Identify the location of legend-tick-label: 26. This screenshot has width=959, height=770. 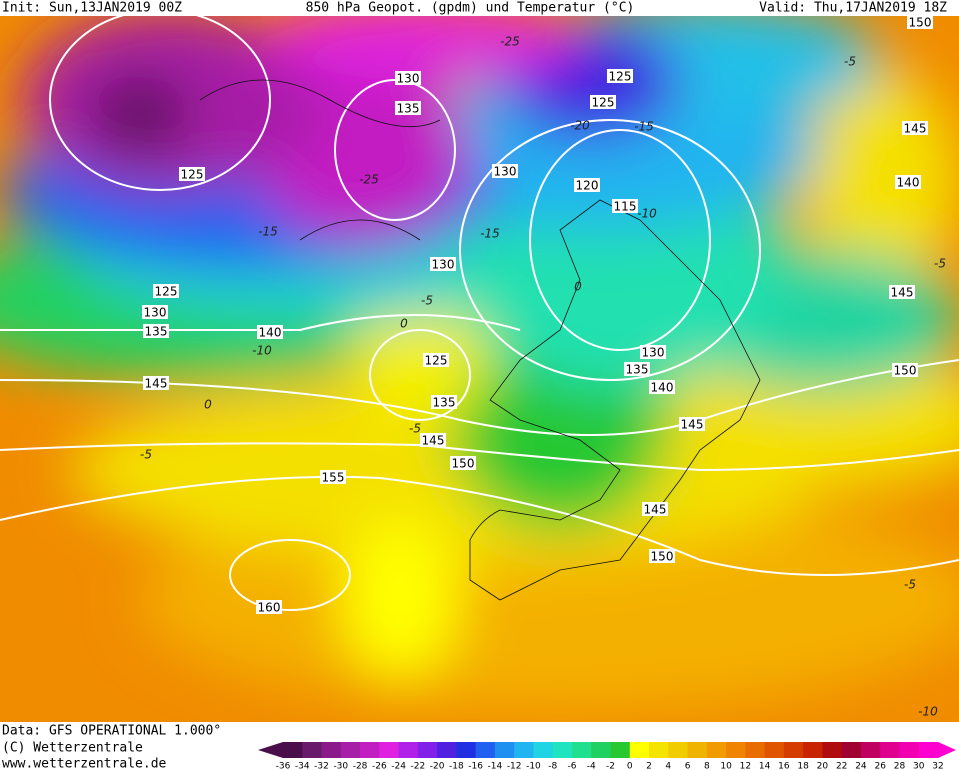
(880, 766).